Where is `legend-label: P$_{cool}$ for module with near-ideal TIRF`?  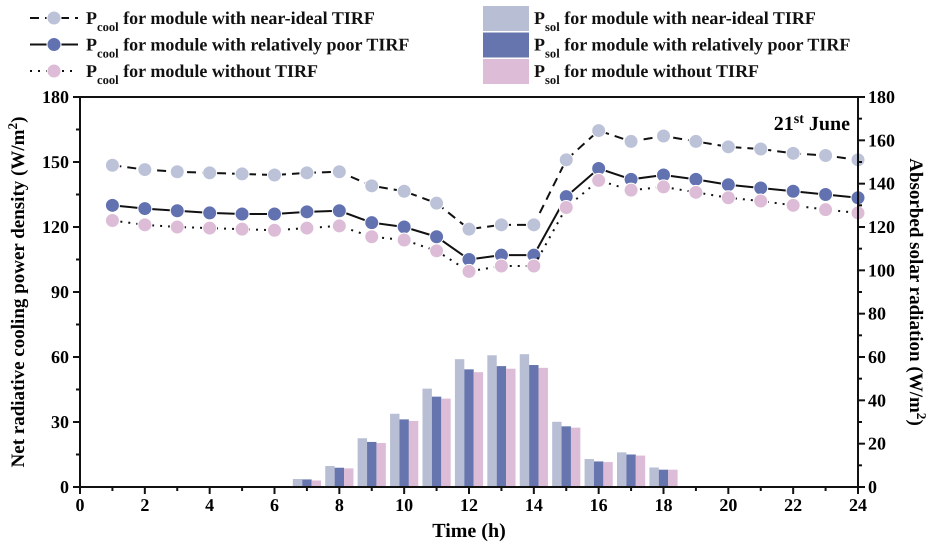
legend-label: P$_{cool}$ for module with near-ideal TIRF is located at coordinates (230, 21).